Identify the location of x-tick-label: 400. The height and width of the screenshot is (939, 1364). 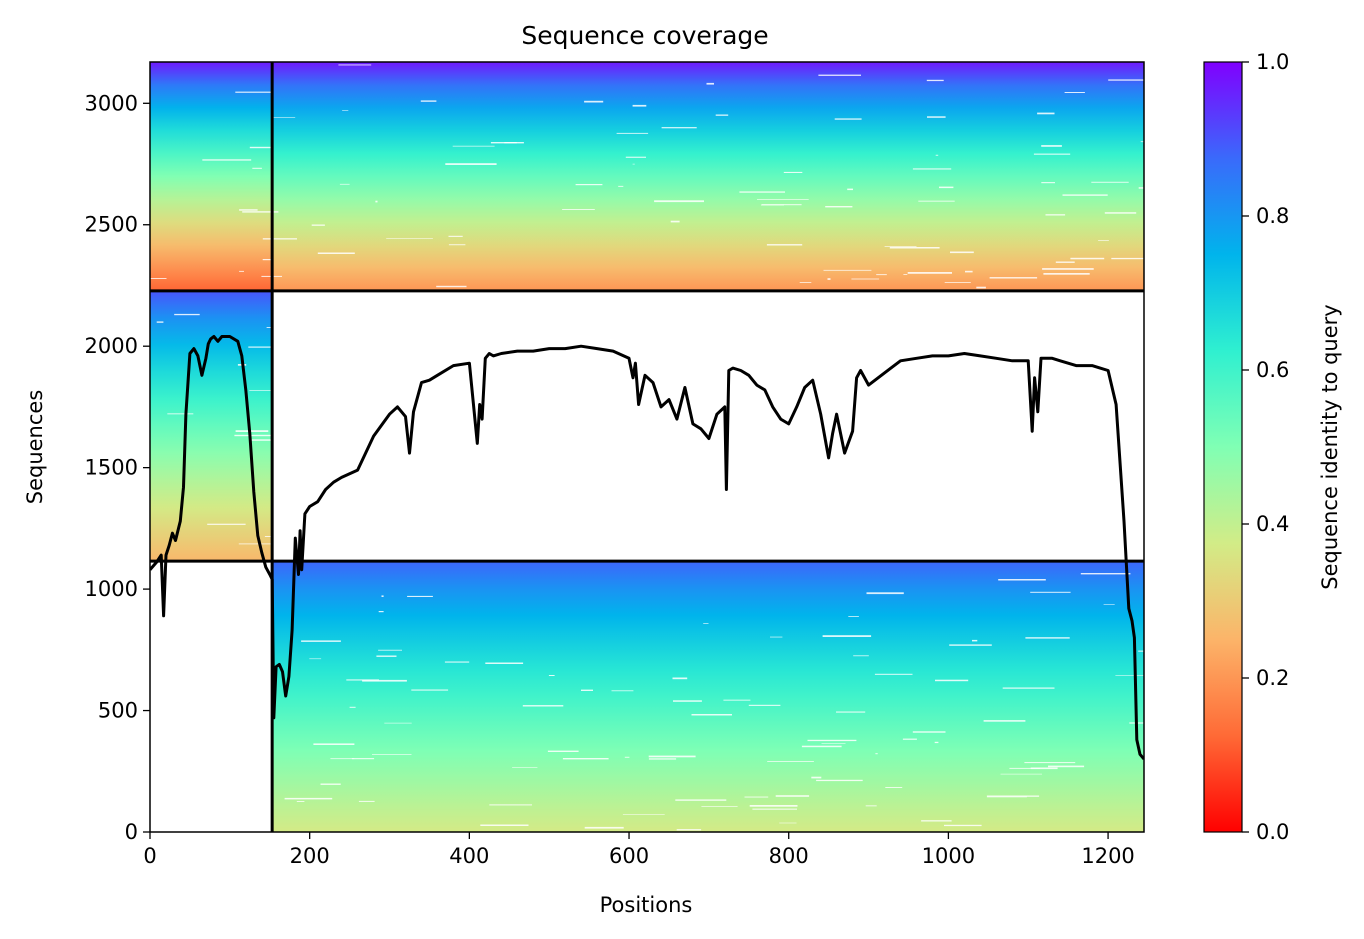
(469, 856).